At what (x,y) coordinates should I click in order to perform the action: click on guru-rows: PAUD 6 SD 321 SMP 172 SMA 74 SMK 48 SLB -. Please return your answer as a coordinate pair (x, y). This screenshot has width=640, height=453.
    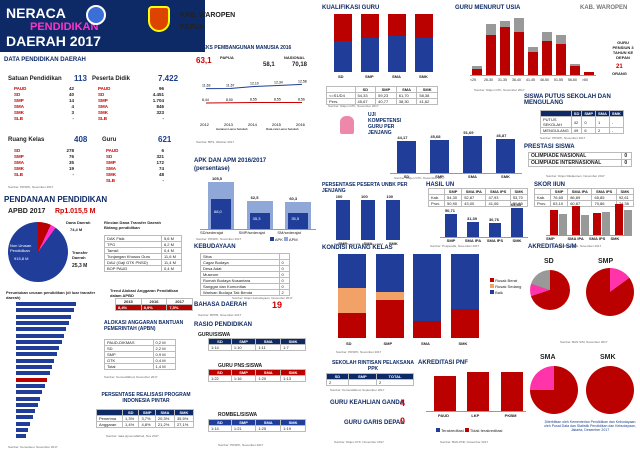
    Looking at the image, I should click on (135, 166).